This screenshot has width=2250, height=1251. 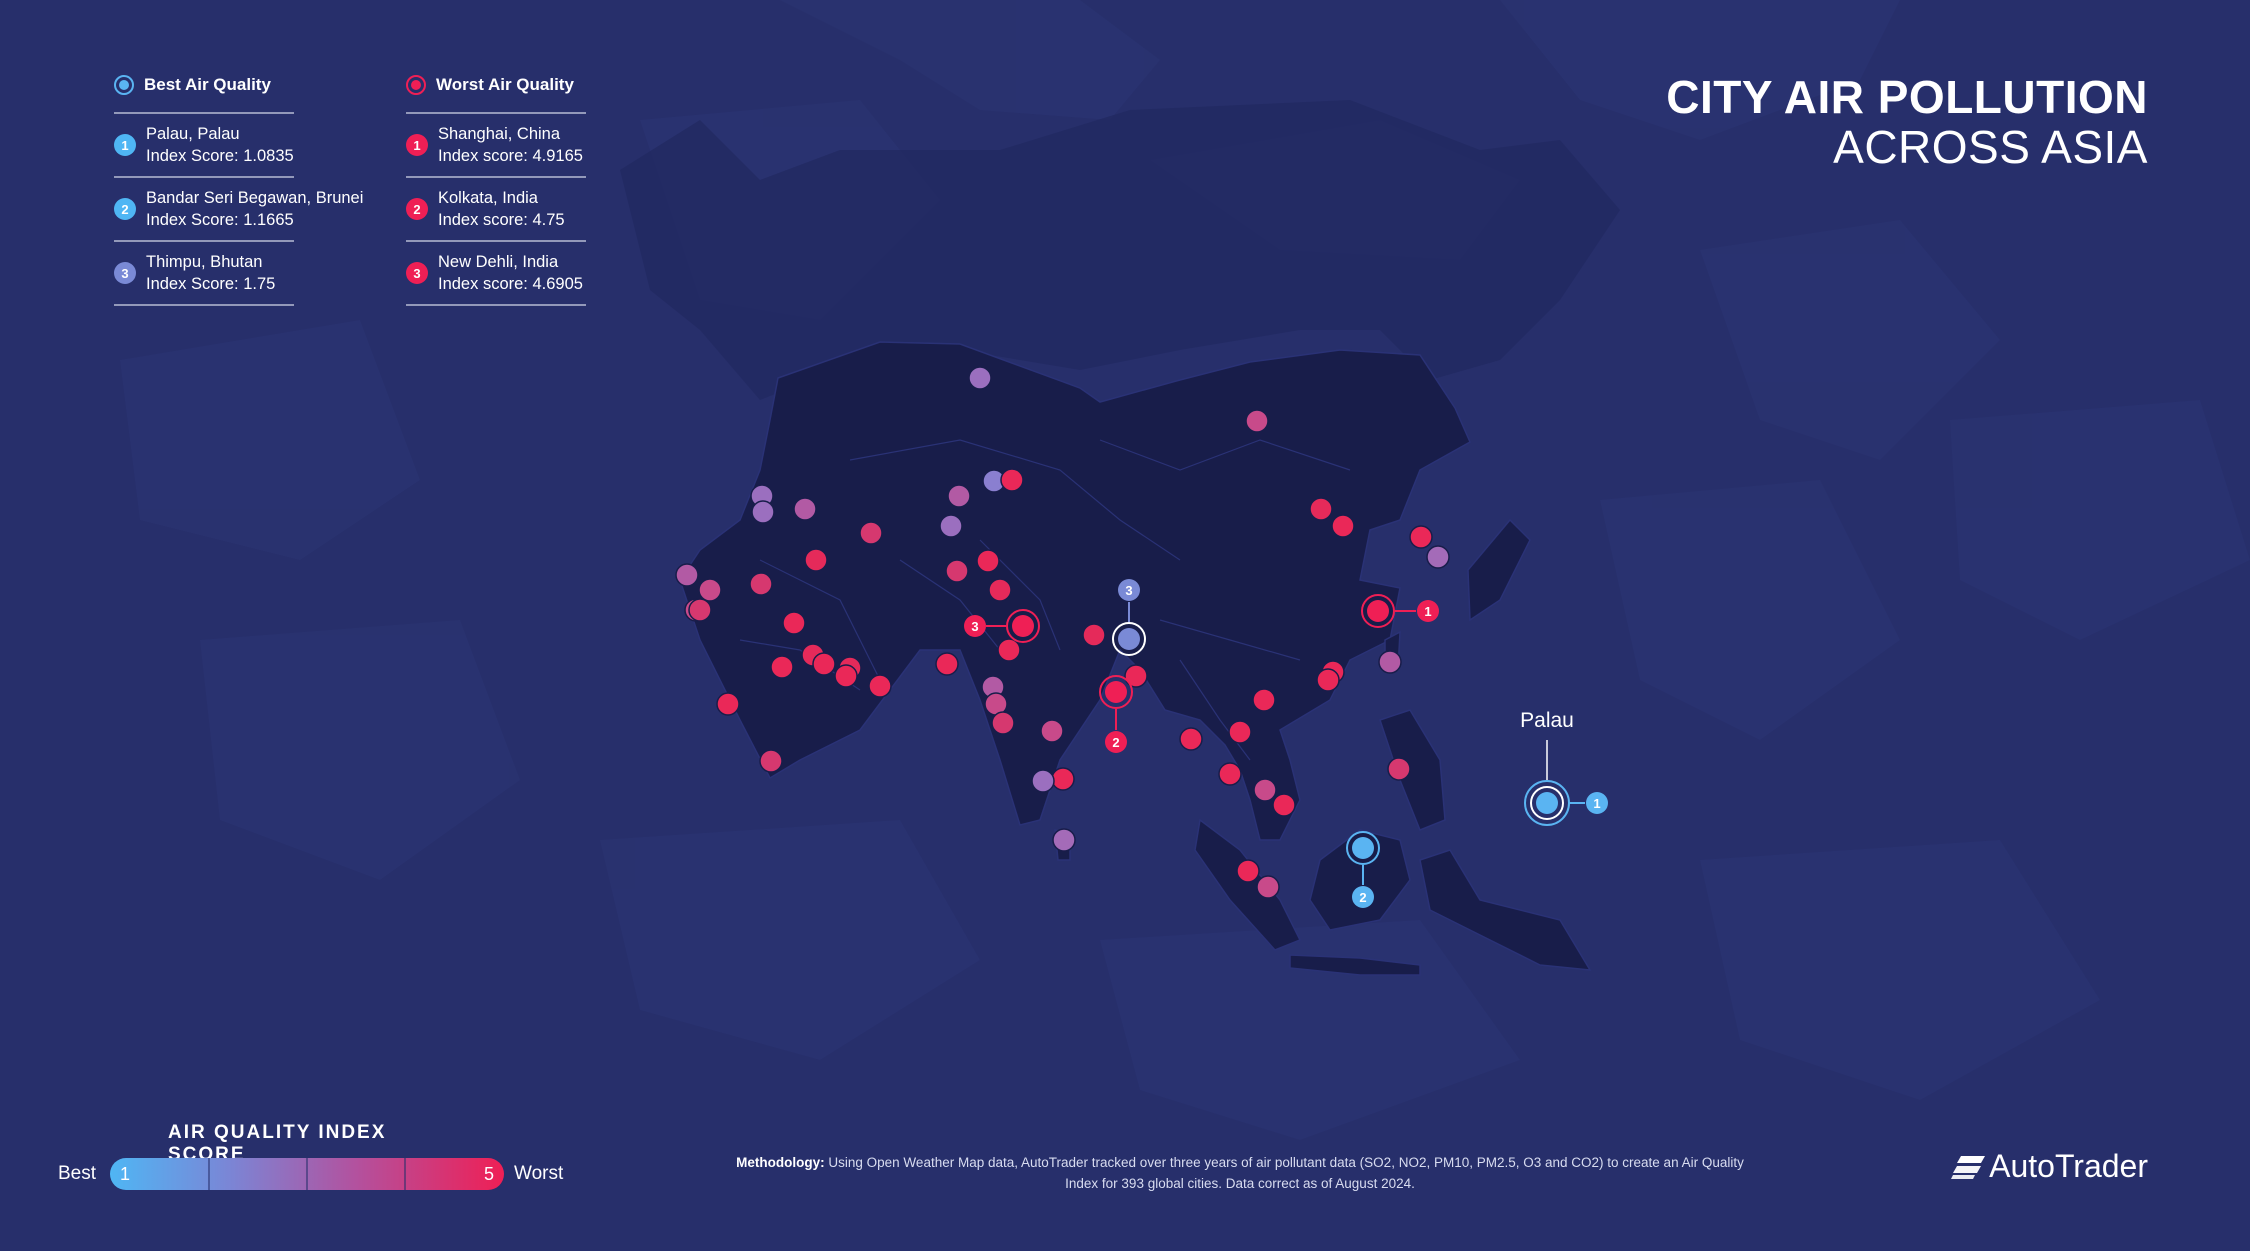 I want to click on marker-bandar-seri-begawan: 2, so click(x=1363, y=869).